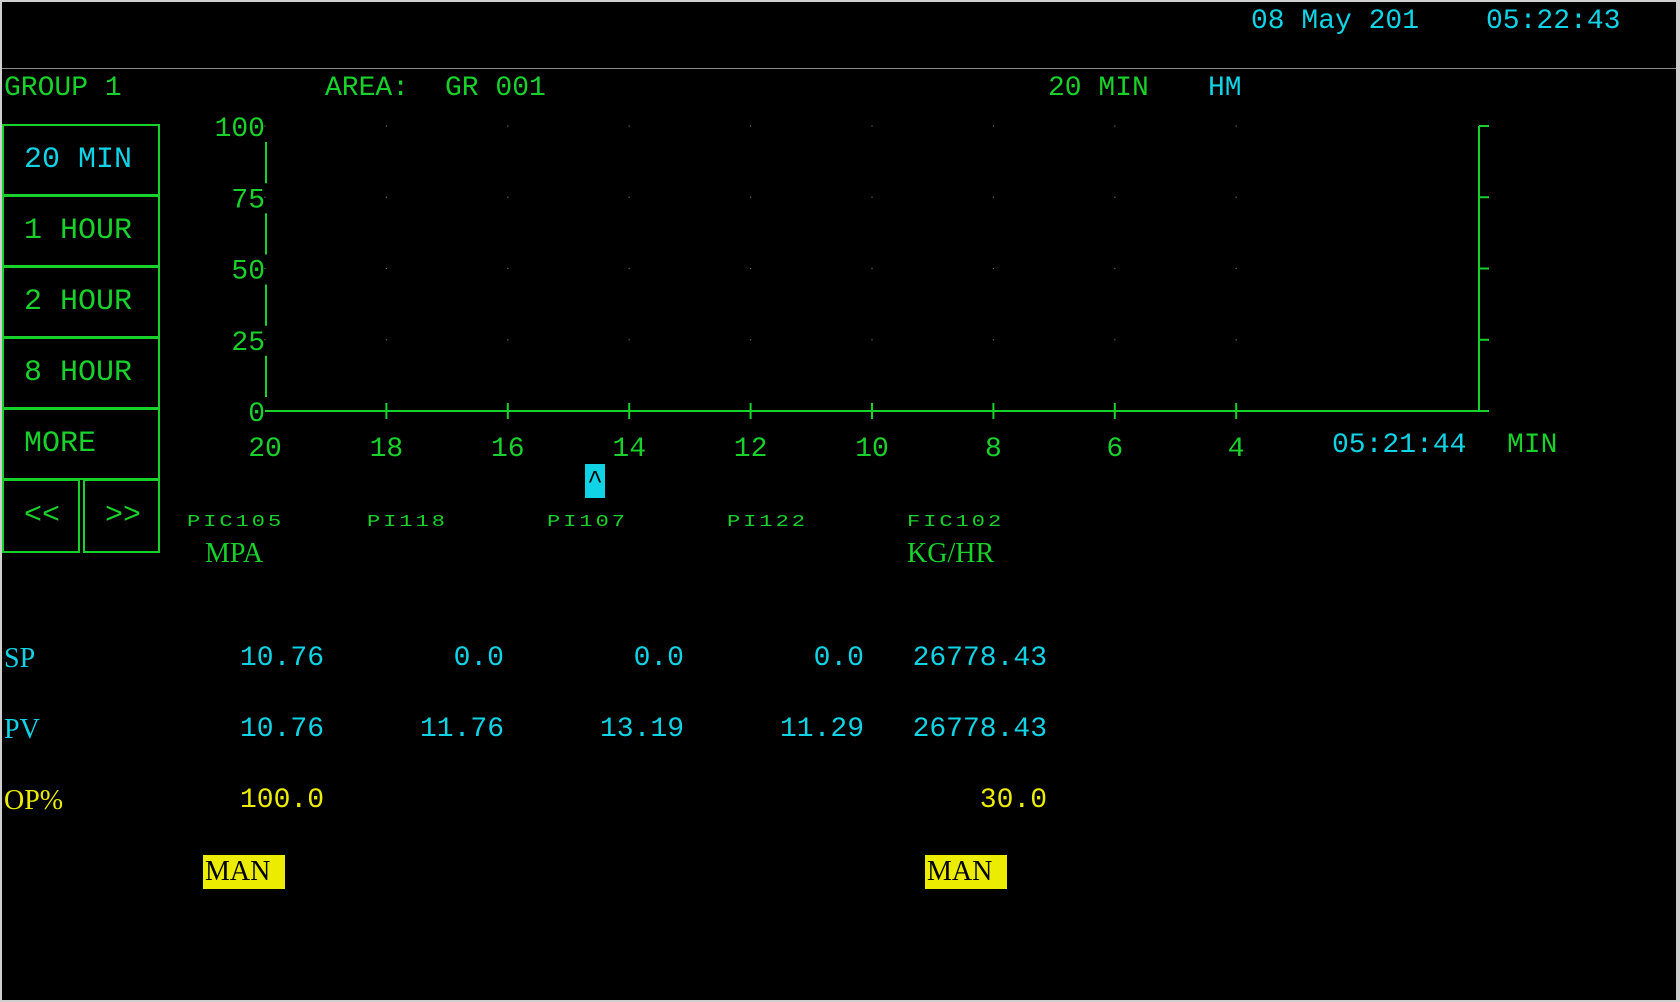  I want to click on x-tick-label: 8, so click(993, 449).